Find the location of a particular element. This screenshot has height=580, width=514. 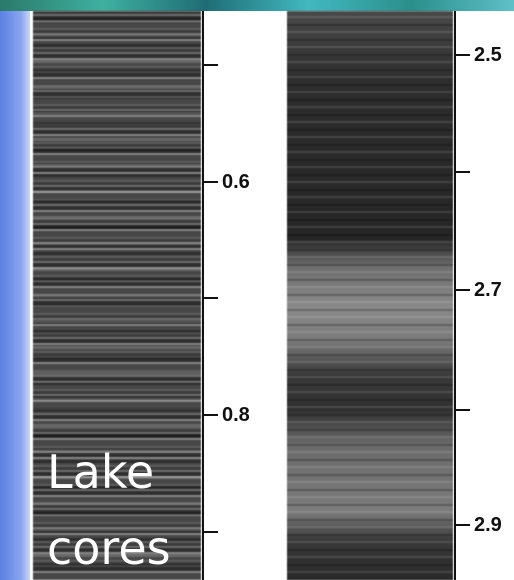

top-image-strip is located at coordinates (257, 5).